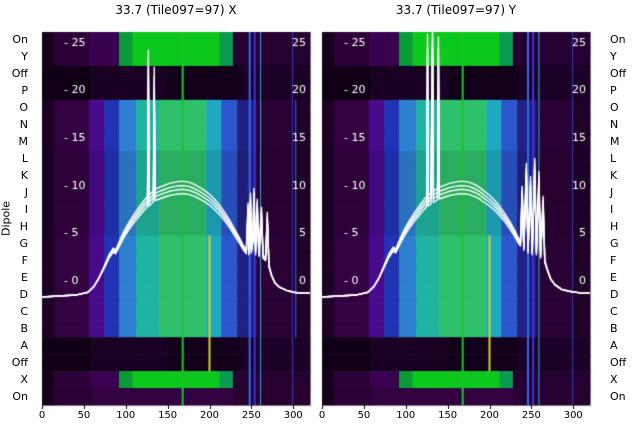 The height and width of the screenshot is (440, 640). I want to click on dipole-label-left: Y, so click(24, 57).